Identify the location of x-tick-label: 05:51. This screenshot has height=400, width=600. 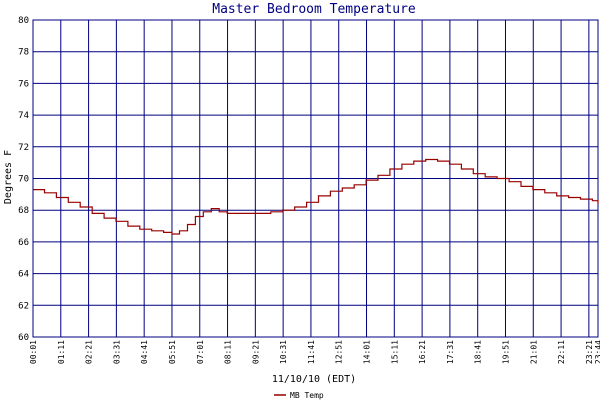
(172, 352).